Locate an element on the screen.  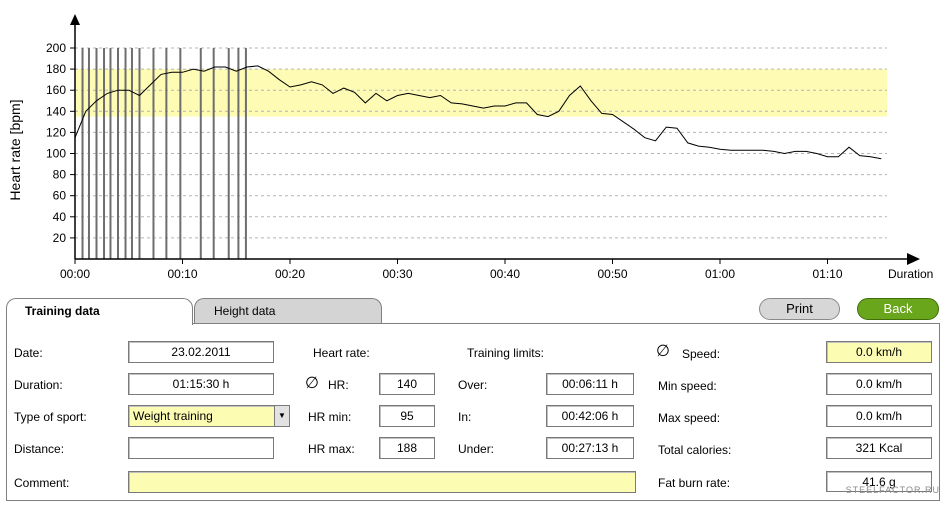
fat-burn-label: Fat burn rate: is located at coordinates (694, 483).